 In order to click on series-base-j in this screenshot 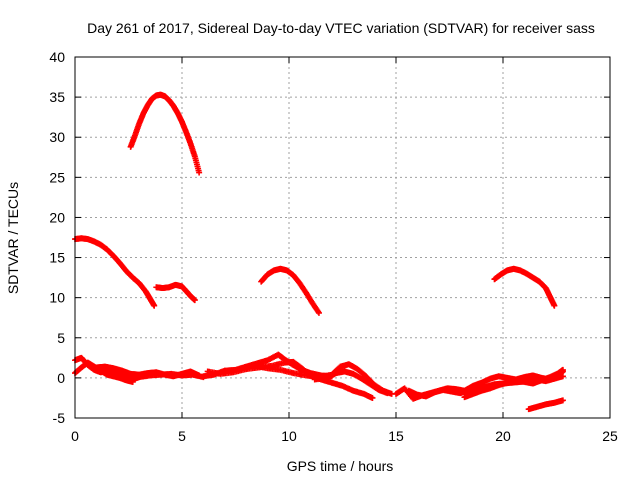, I will do `click(513, 383)`.